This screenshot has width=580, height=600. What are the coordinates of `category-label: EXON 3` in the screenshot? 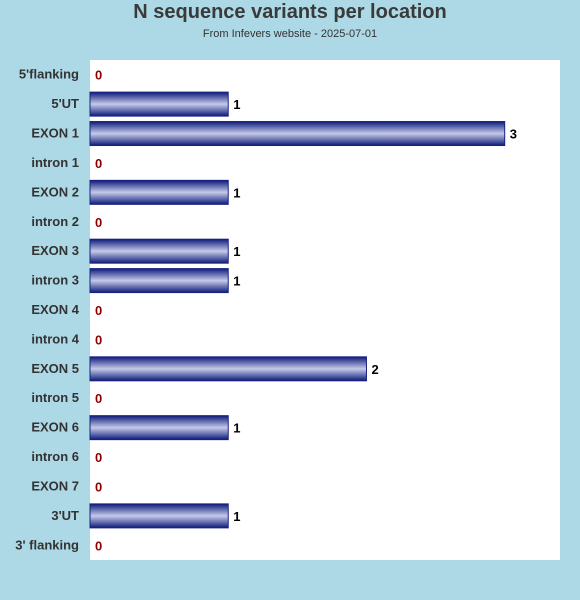 It's located at (55, 250).